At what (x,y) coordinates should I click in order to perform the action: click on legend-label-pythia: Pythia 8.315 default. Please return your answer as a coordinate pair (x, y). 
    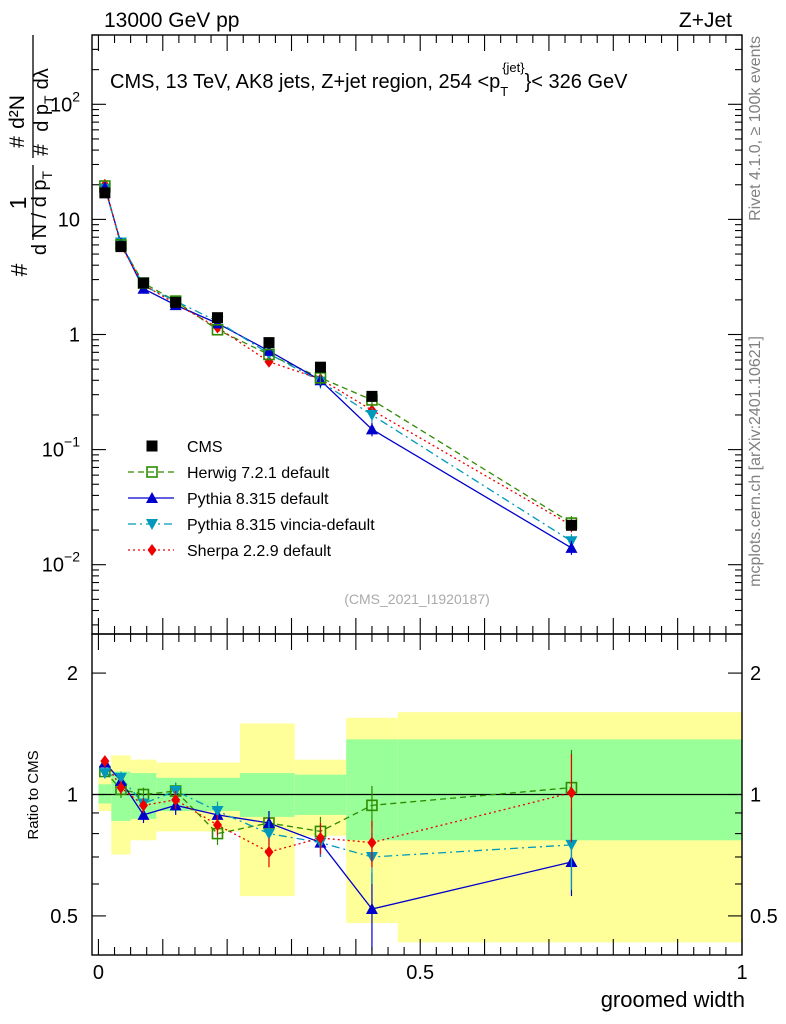
    Looking at the image, I should click on (258, 499).